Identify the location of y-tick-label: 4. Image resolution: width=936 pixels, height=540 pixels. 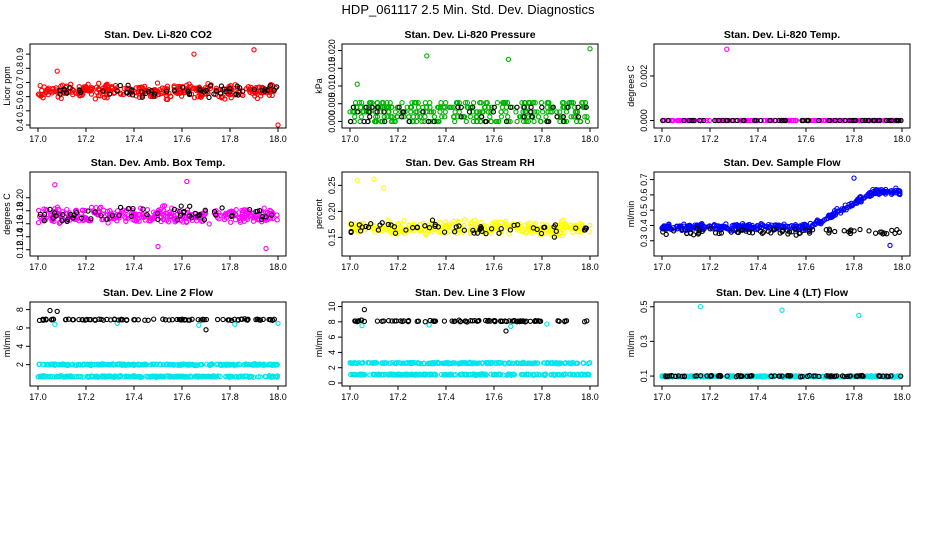
(332, 352).